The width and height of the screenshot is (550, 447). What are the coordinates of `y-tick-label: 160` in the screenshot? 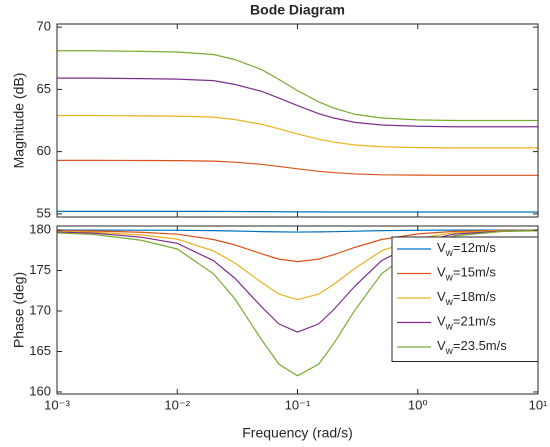 It's located at (40, 390).